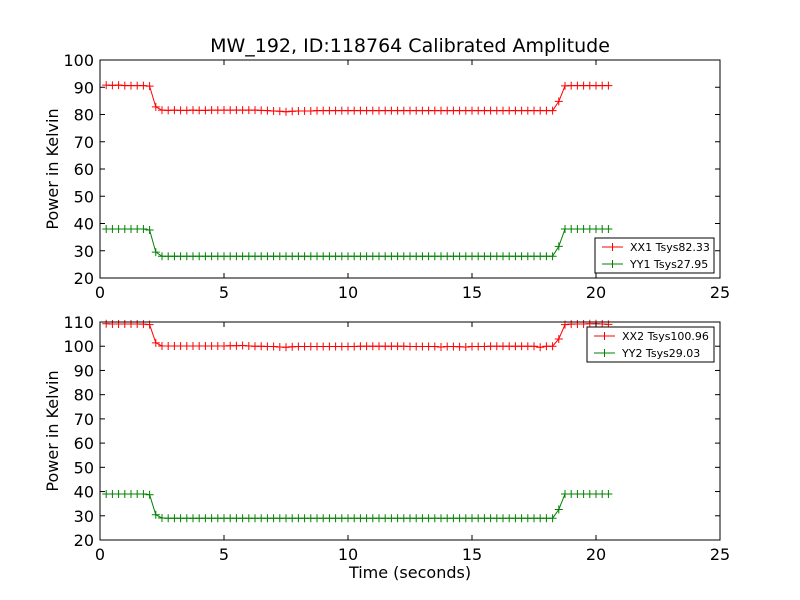 The height and width of the screenshot is (600, 800). Describe the element at coordinates (472, 554) in the screenshot. I see `bottom-x-tick-label: 15` at that location.